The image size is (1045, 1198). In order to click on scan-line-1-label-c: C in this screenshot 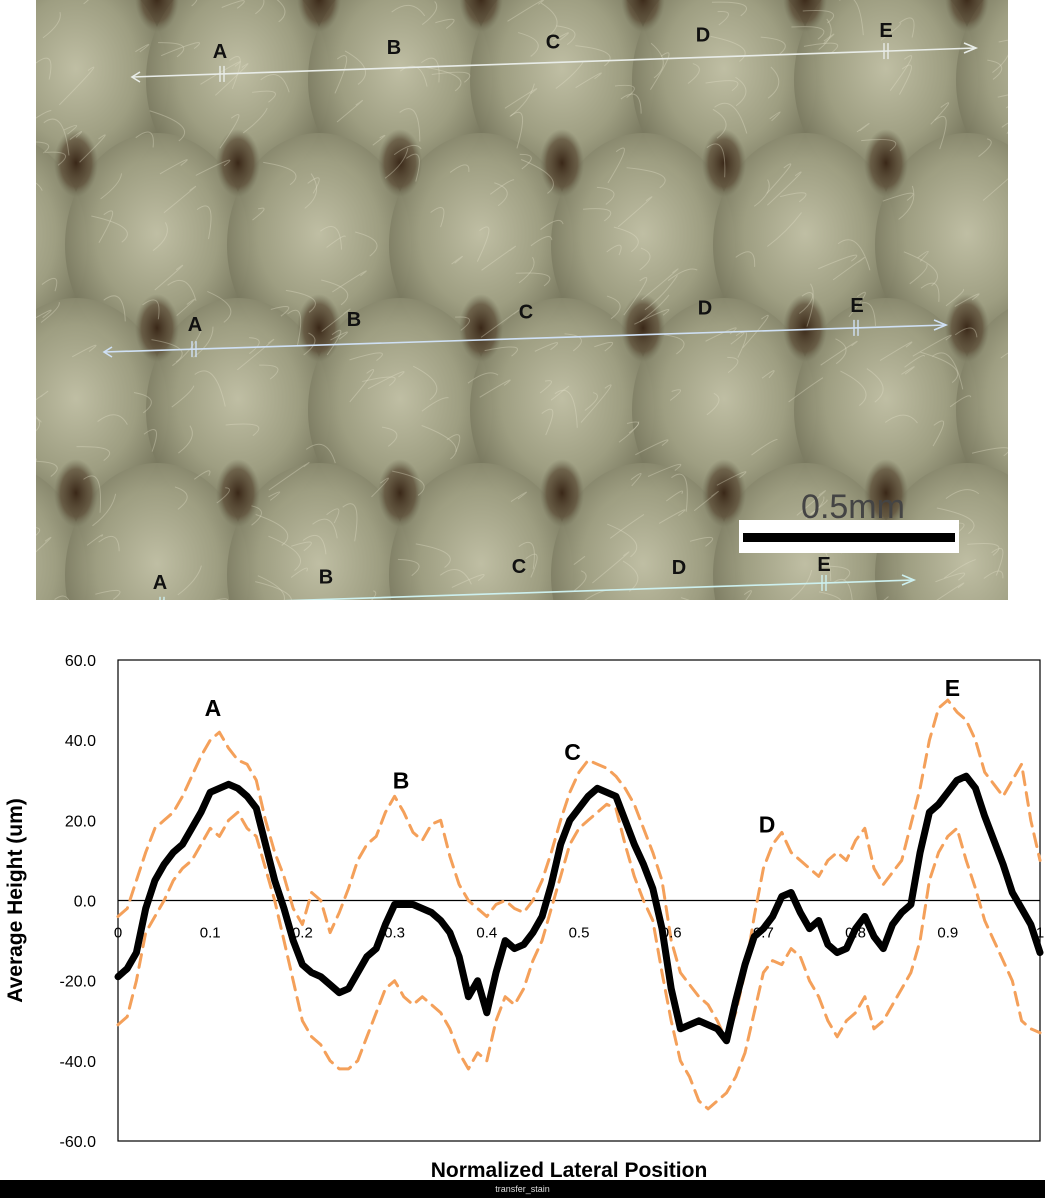, I will do `click(553, 43)`.